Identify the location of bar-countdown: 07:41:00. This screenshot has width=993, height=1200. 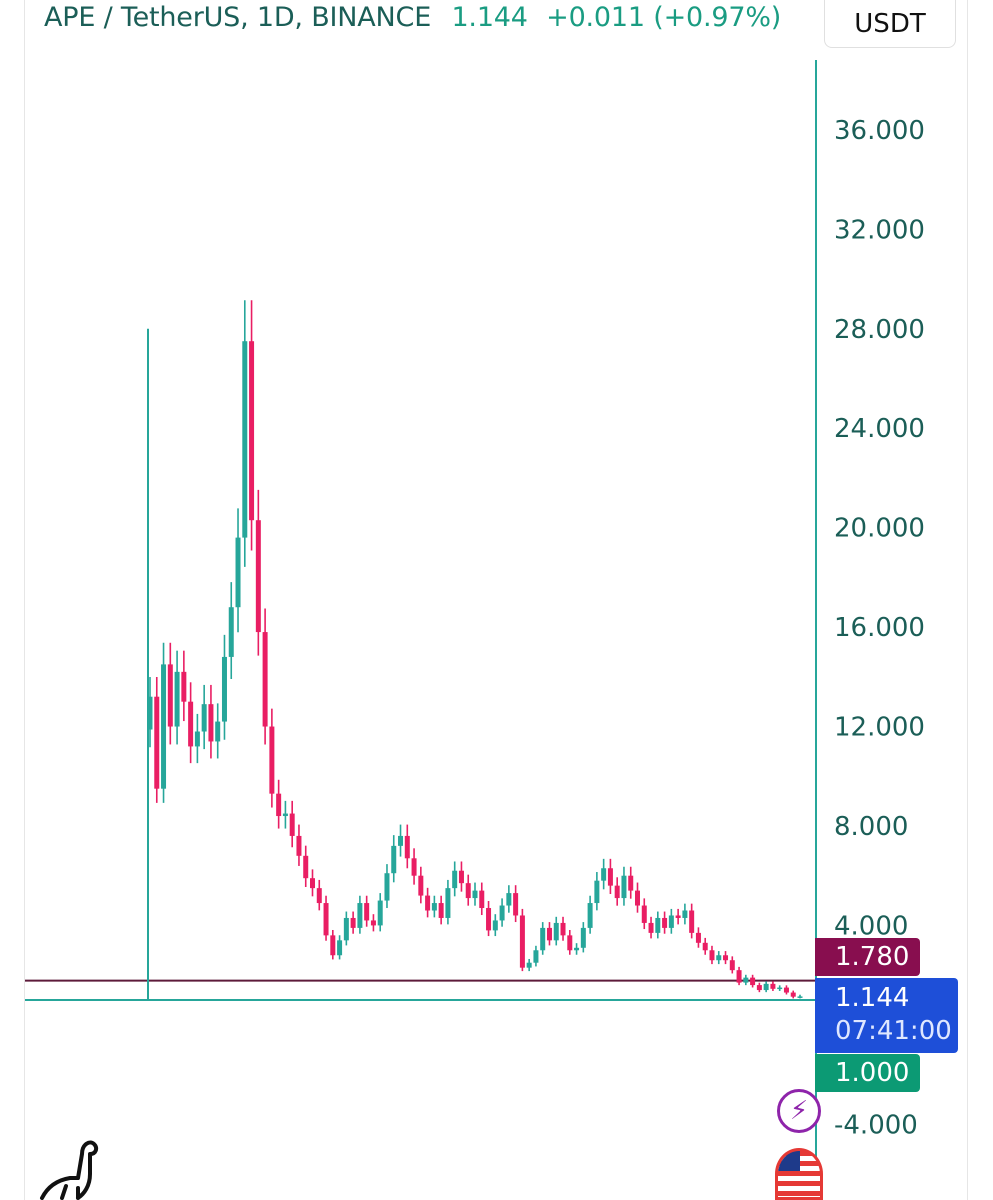
(893, 1031).